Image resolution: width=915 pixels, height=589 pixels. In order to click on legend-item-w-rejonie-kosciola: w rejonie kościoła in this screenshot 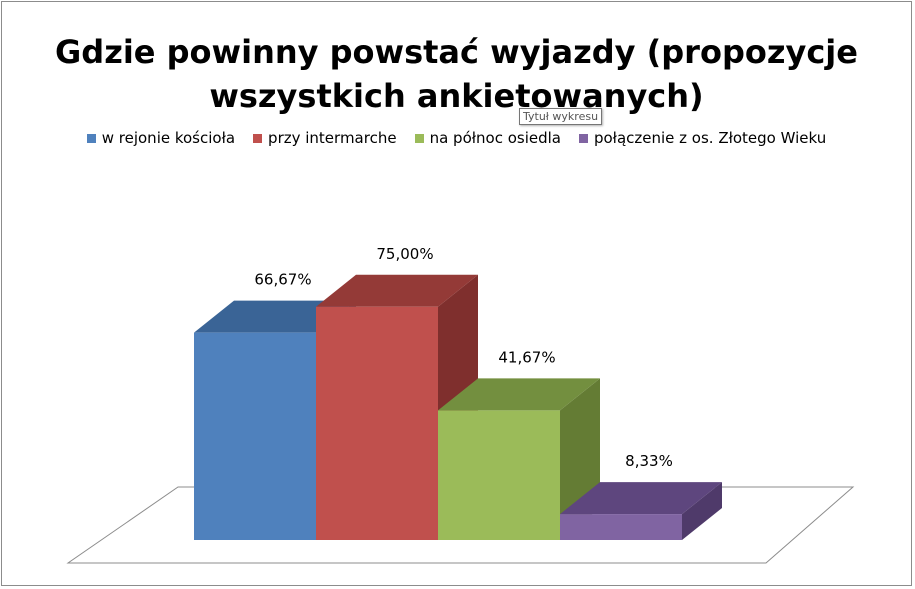, I will do `click(161, 138)`.